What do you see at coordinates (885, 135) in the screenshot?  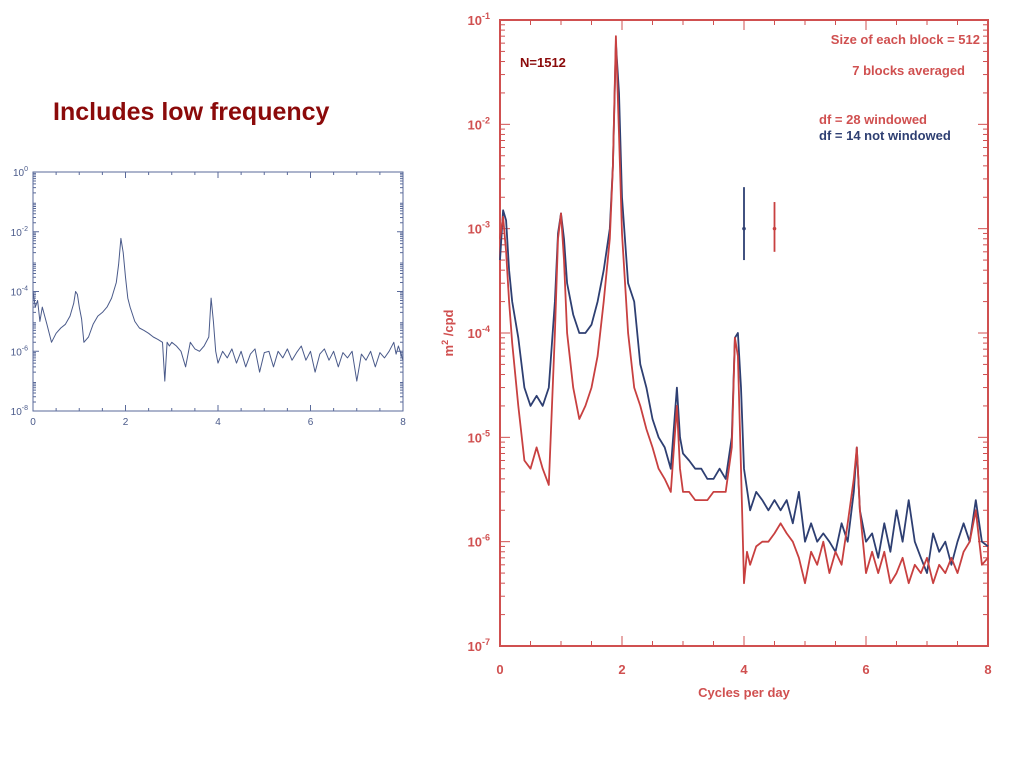 I see `df-not-windowed-label: df = 14 not windowed` at bounding box center [885, 135].